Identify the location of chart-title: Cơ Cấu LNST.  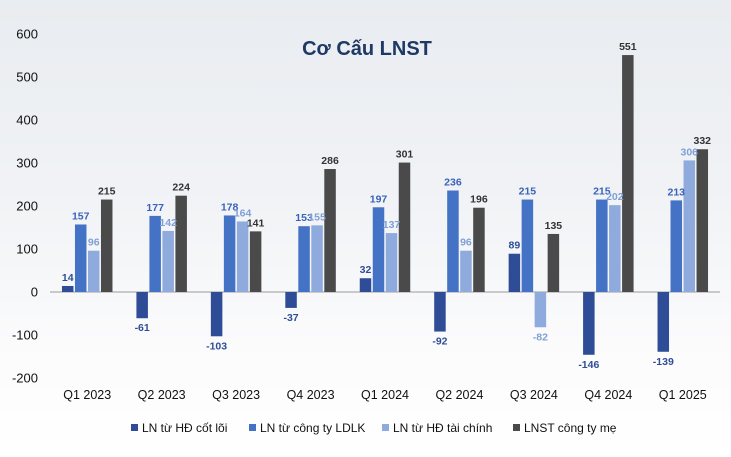
(367, 49).